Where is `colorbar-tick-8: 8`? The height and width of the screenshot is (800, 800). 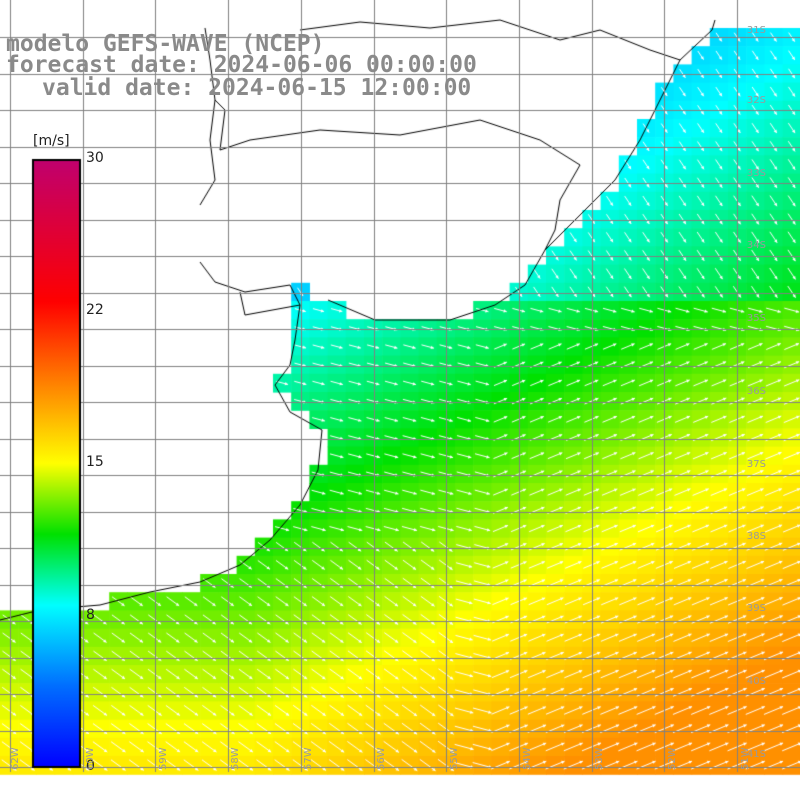
colorbar-tick-8: 8 is located at coordinates (90, 615).